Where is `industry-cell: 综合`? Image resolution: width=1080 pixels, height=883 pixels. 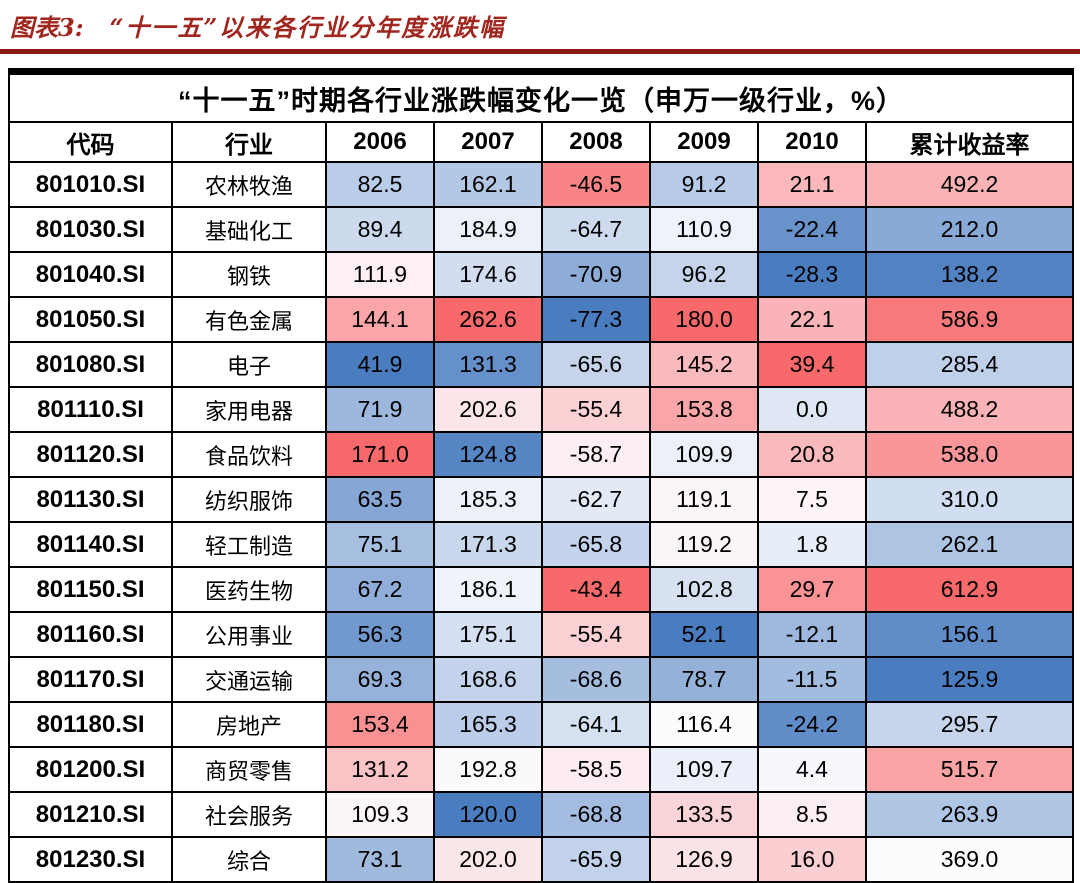
industry-cell: 综合 is located at coordinates (249, 859).